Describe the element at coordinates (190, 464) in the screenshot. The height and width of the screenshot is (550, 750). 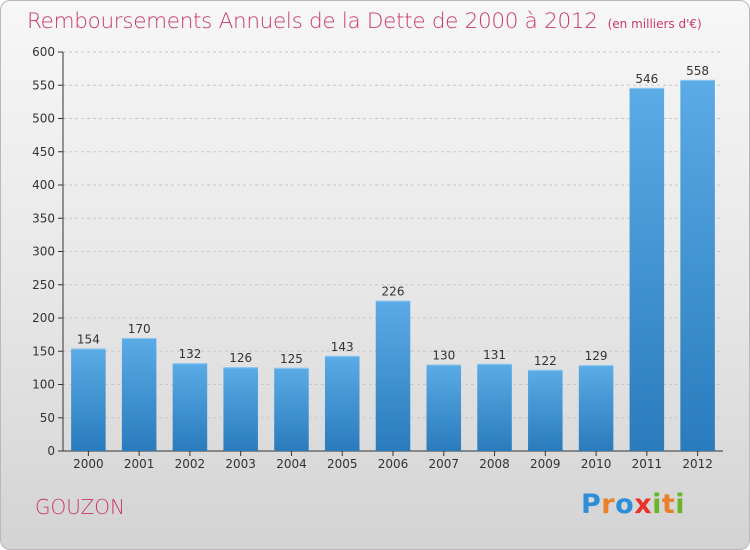
I see `x-tick-label: 2002` at that location.